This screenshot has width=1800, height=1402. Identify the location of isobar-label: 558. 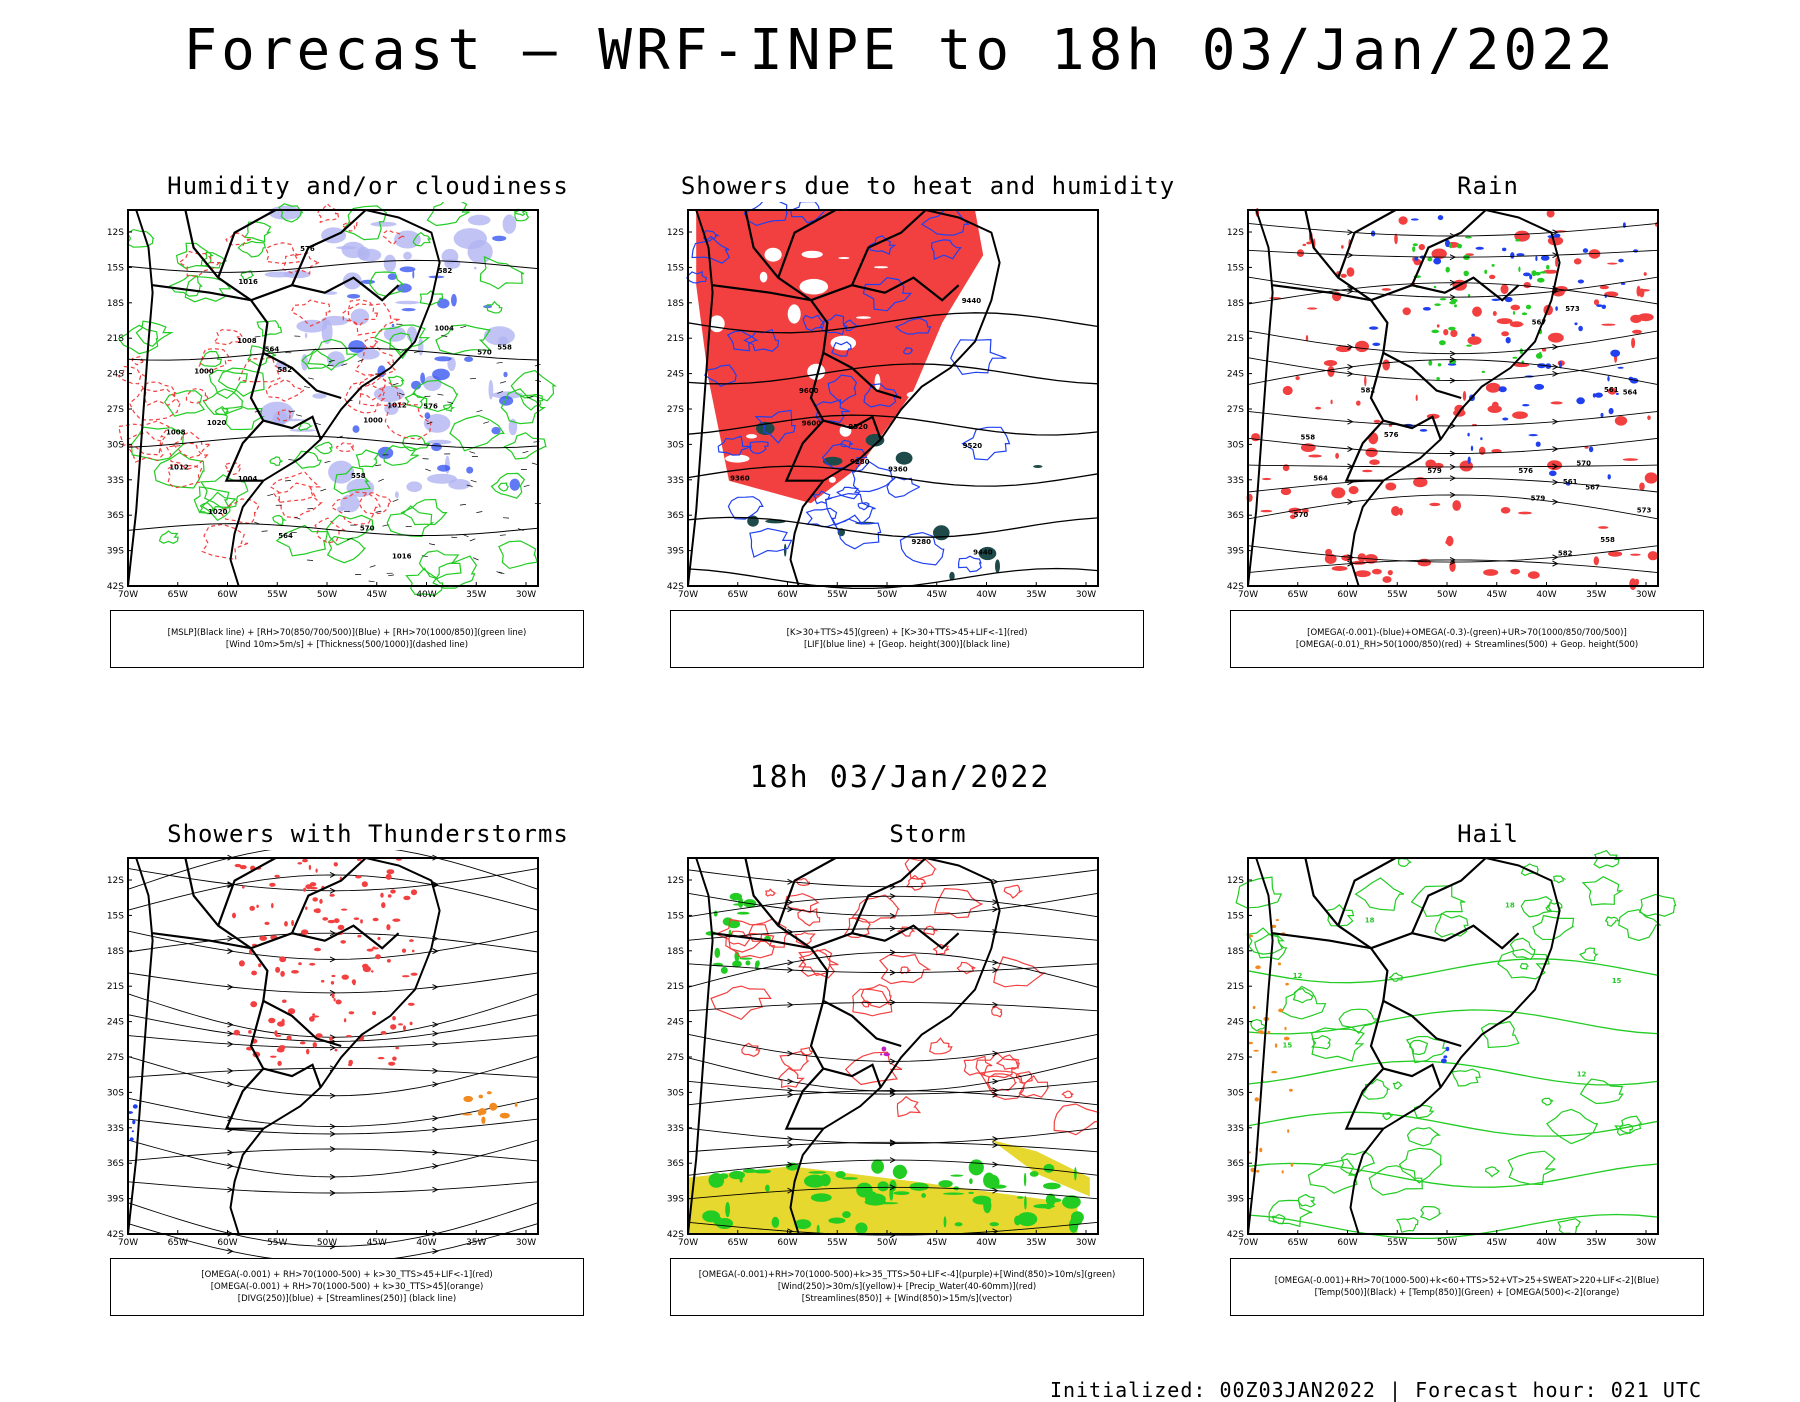
(358, 476).